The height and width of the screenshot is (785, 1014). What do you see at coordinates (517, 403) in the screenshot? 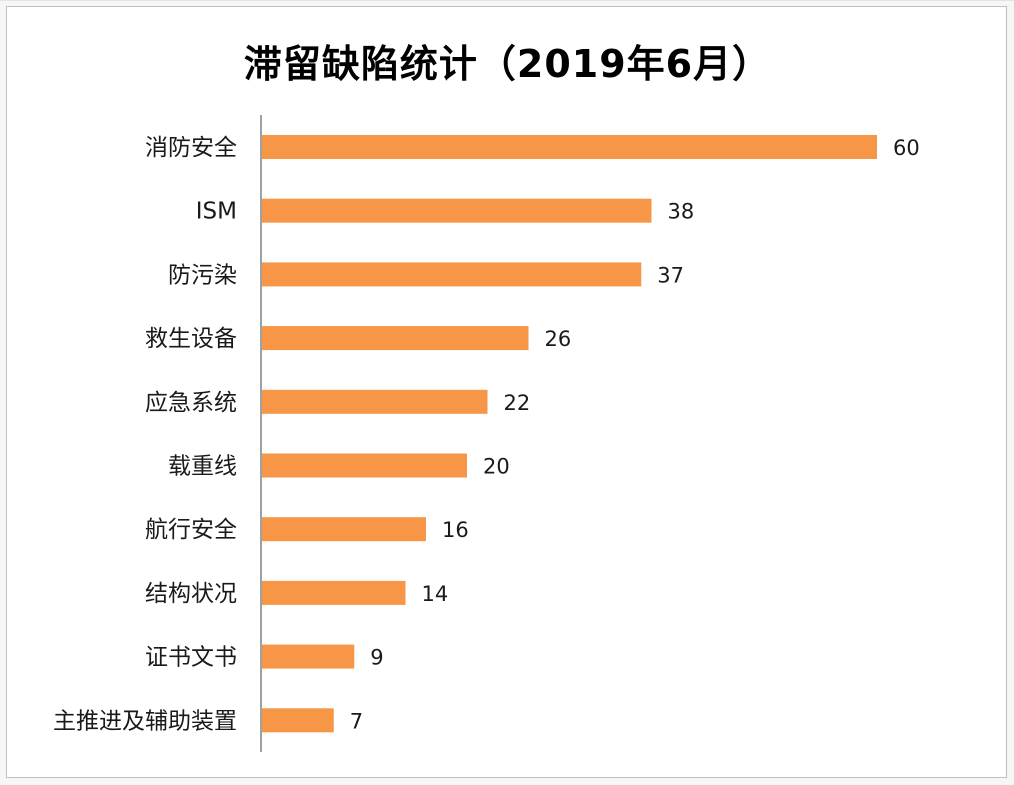
I see `value-label-4: 22` at bounding box center [517, 403].